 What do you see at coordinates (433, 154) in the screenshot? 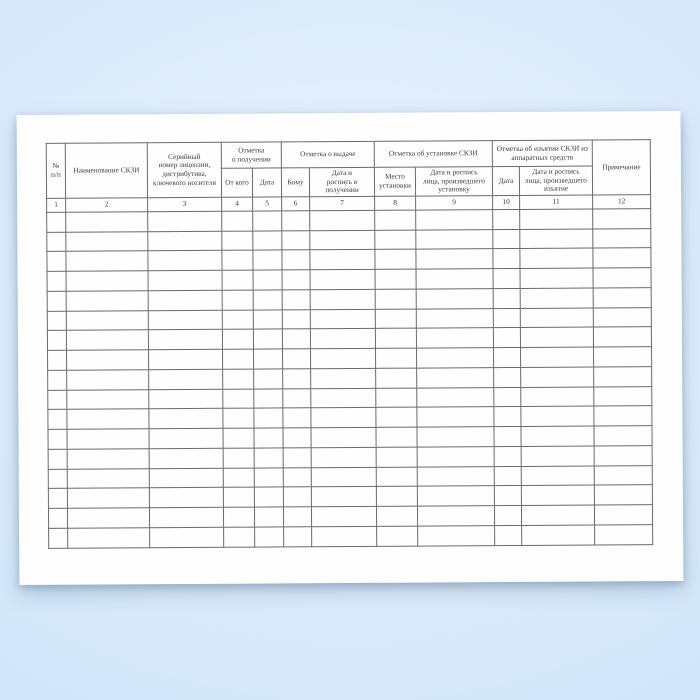
I see `group-header-install: Отметка об установке СКЗИ` at bounding box center [433, 154].